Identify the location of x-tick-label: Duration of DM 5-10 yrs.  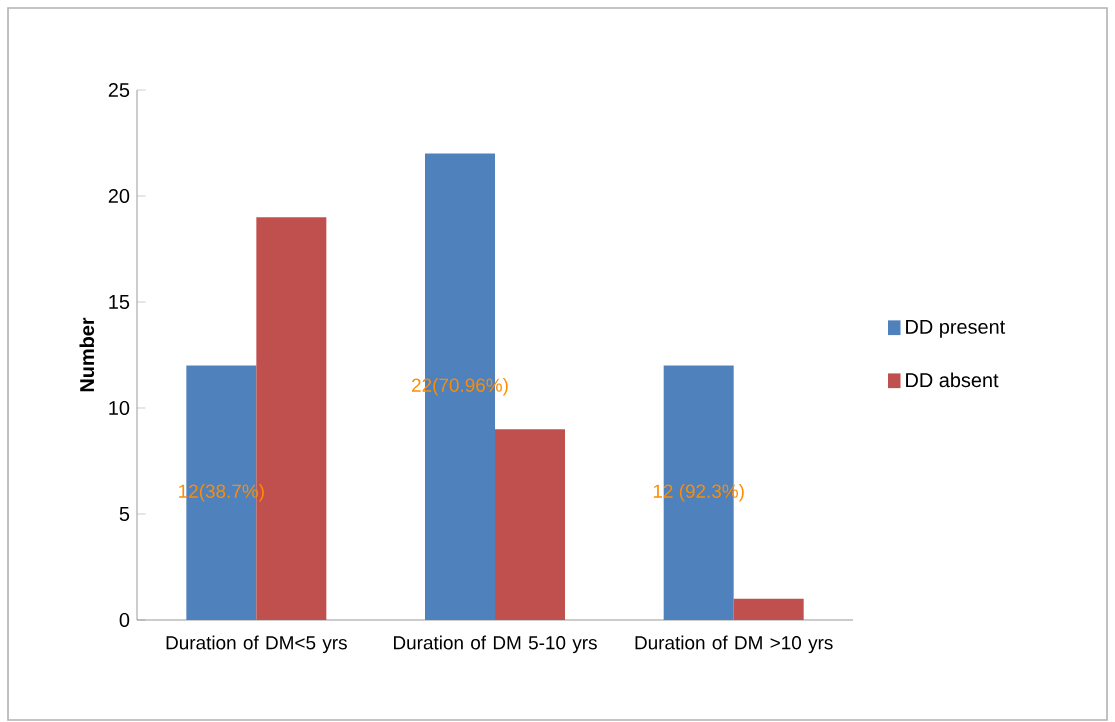
(495, 644).